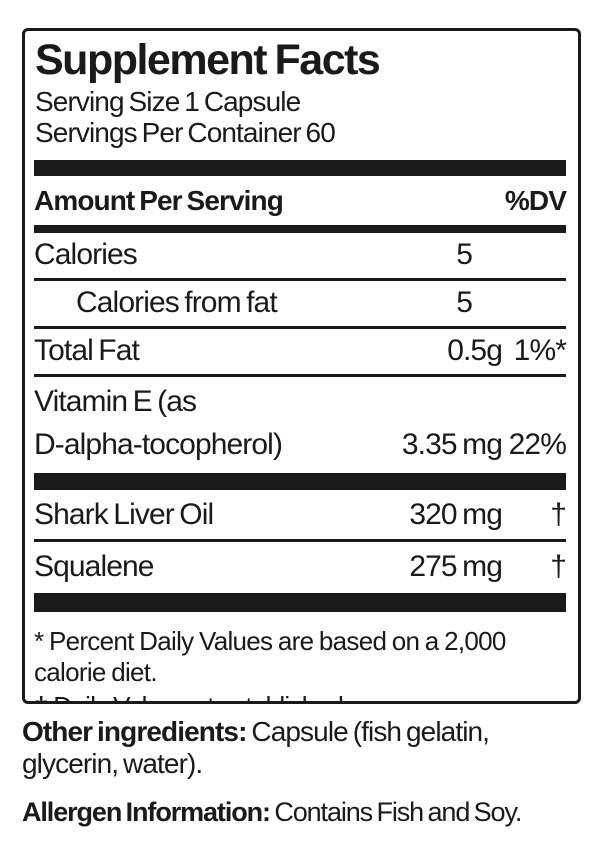 Image resolution: width=600 pixels, height=860 pixels. What do you see at coordinates (475, 351) in the screenshot?
I see `nutrient-amount-total-fat: 0.5g` at bounding box center [475, 351].